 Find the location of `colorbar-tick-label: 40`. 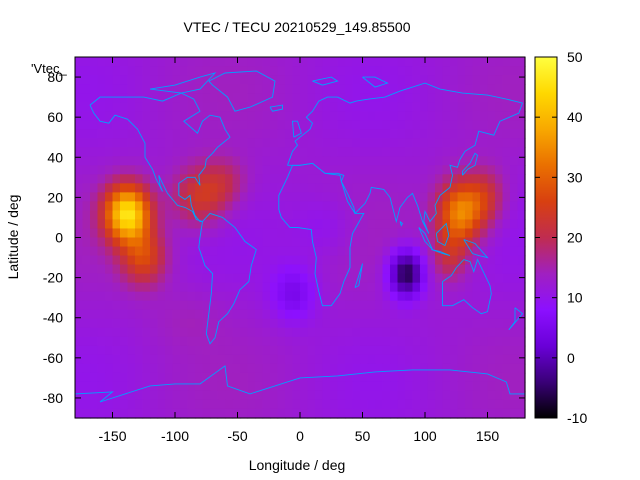

colorbar-tick-label: 40 is located at coordinates (575, 117).